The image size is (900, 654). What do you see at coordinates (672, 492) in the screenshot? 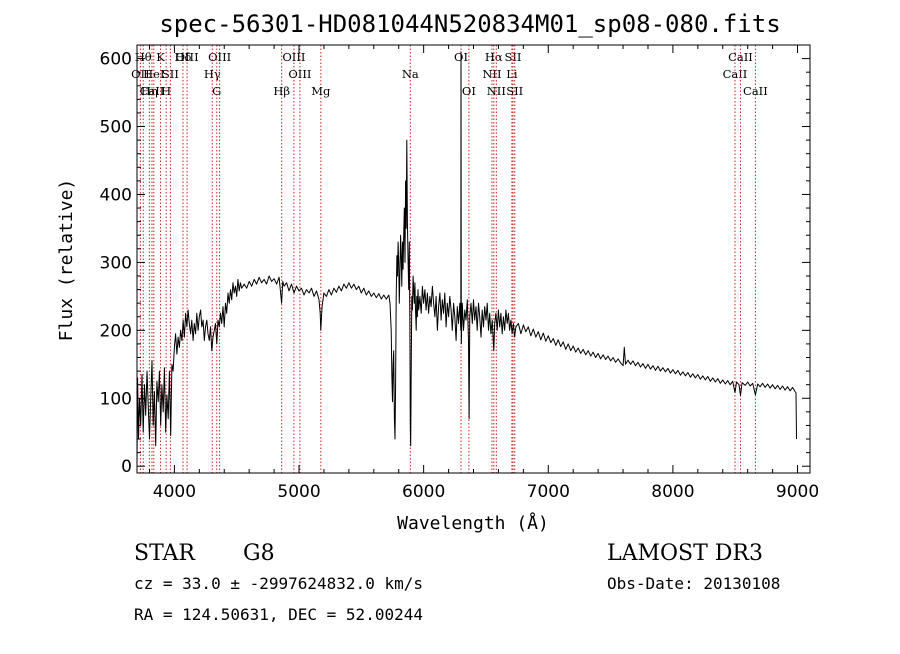
I see `x-tick-label: 8000` at bounding box center [672, 492].